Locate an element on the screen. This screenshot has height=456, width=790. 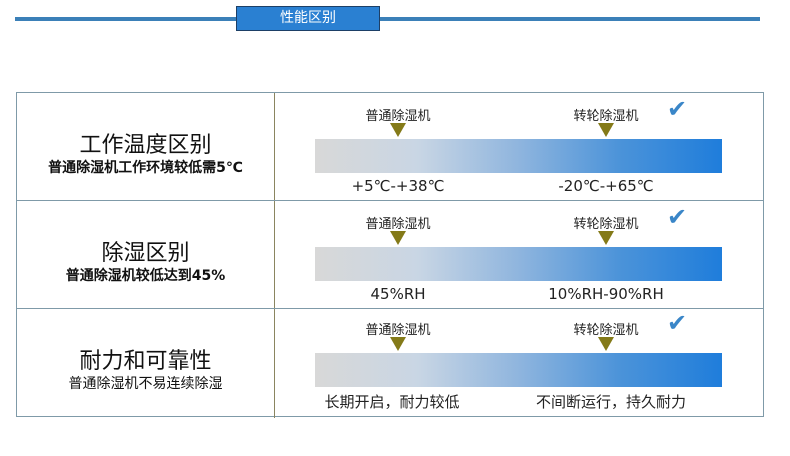
section-title: 性能区别 is located at coordinates (308, 18).